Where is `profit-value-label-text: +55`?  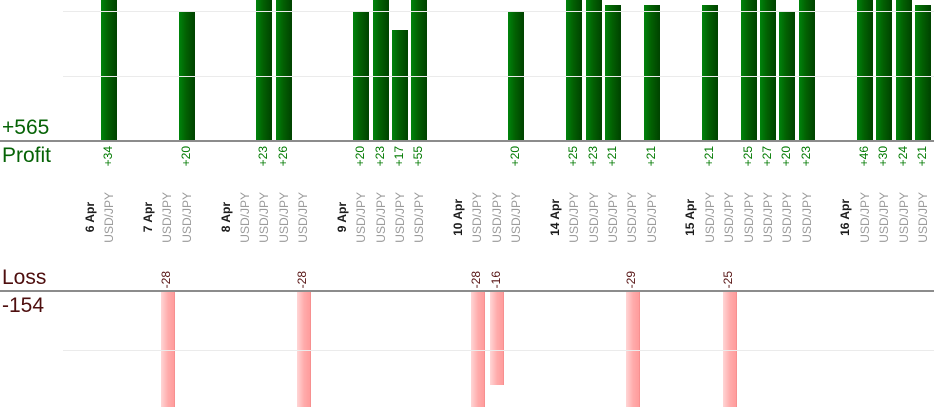 profit-value-label-text: +55 is located at coordinates (418, 156).